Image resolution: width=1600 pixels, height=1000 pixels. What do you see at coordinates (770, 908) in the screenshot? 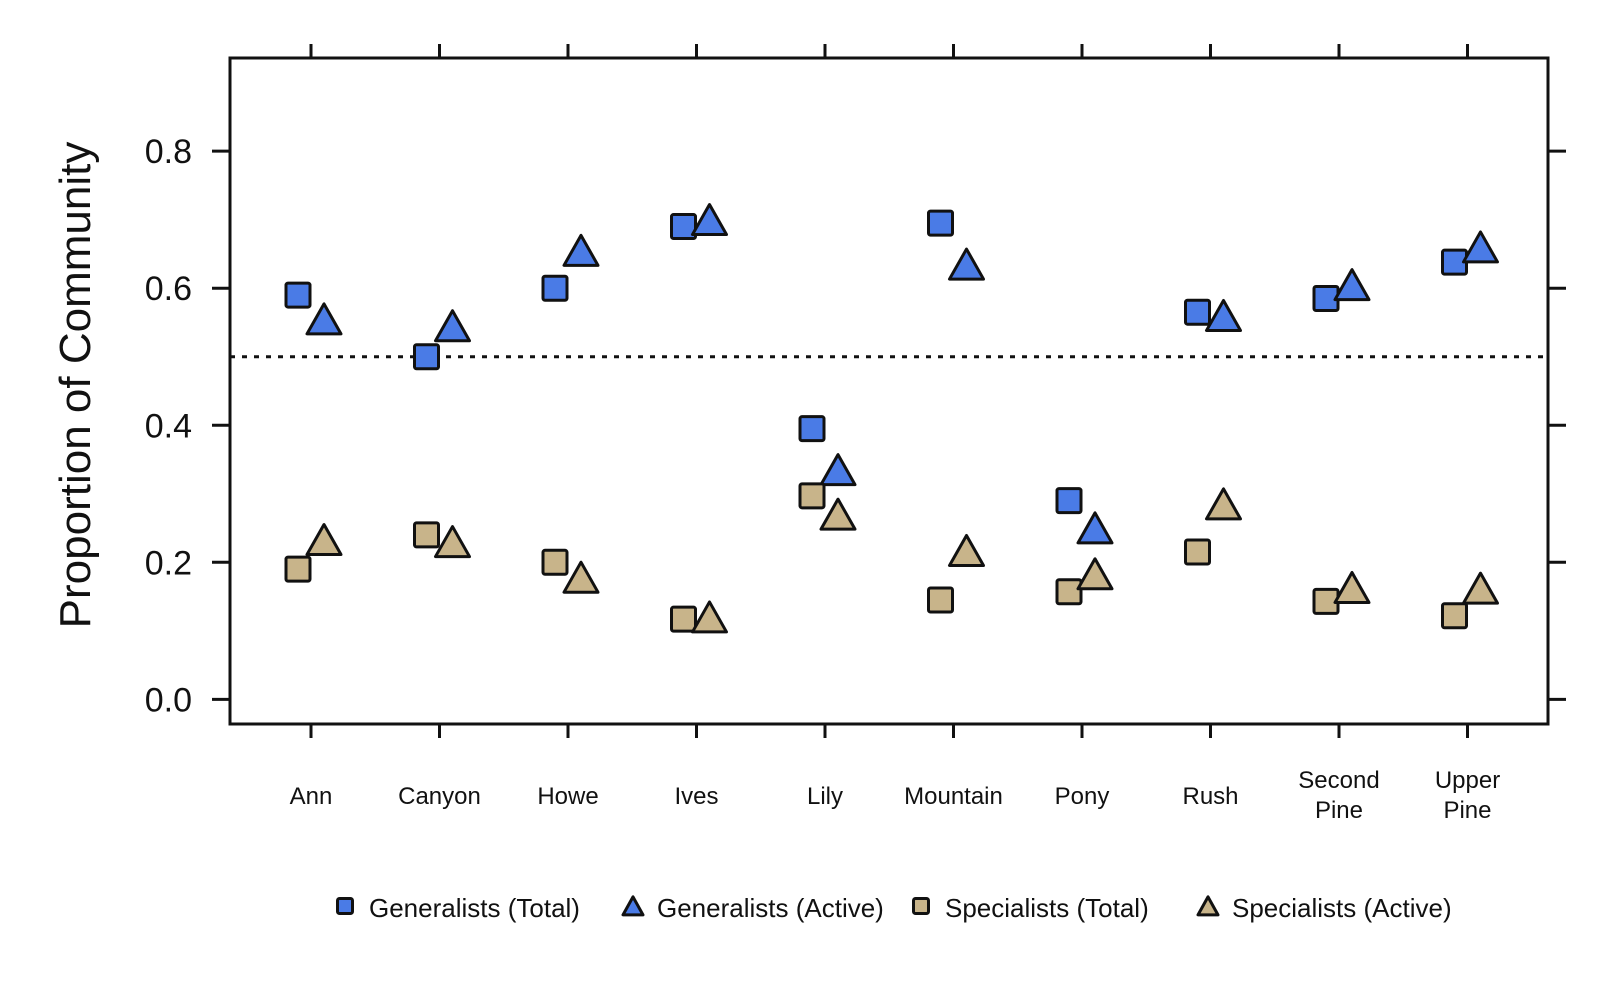
I see `legend-label: Generalists (Active)` at bounding box center [770, 908].